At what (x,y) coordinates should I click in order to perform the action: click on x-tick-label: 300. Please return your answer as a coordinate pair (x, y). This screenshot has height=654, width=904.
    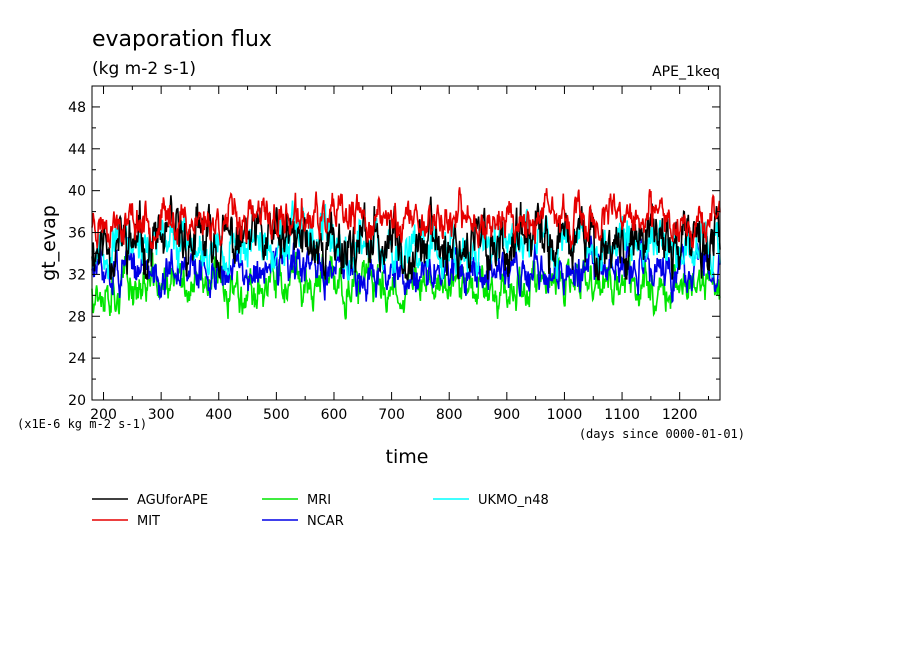
    Looking at the image, I should click on (161, 415).